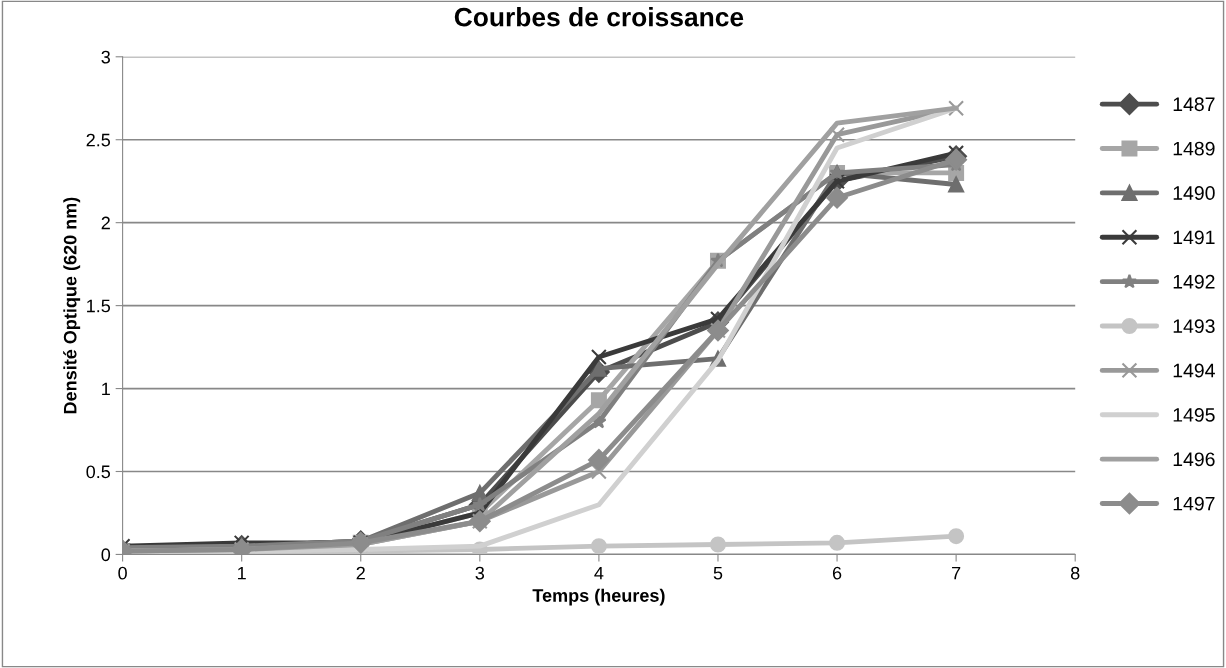 This screenshot has height=668, width=1226. What do you see at coordinates (956, 573) in the screenshot?
I see `x-tick-label: 7` at bounding box center [956, 573].